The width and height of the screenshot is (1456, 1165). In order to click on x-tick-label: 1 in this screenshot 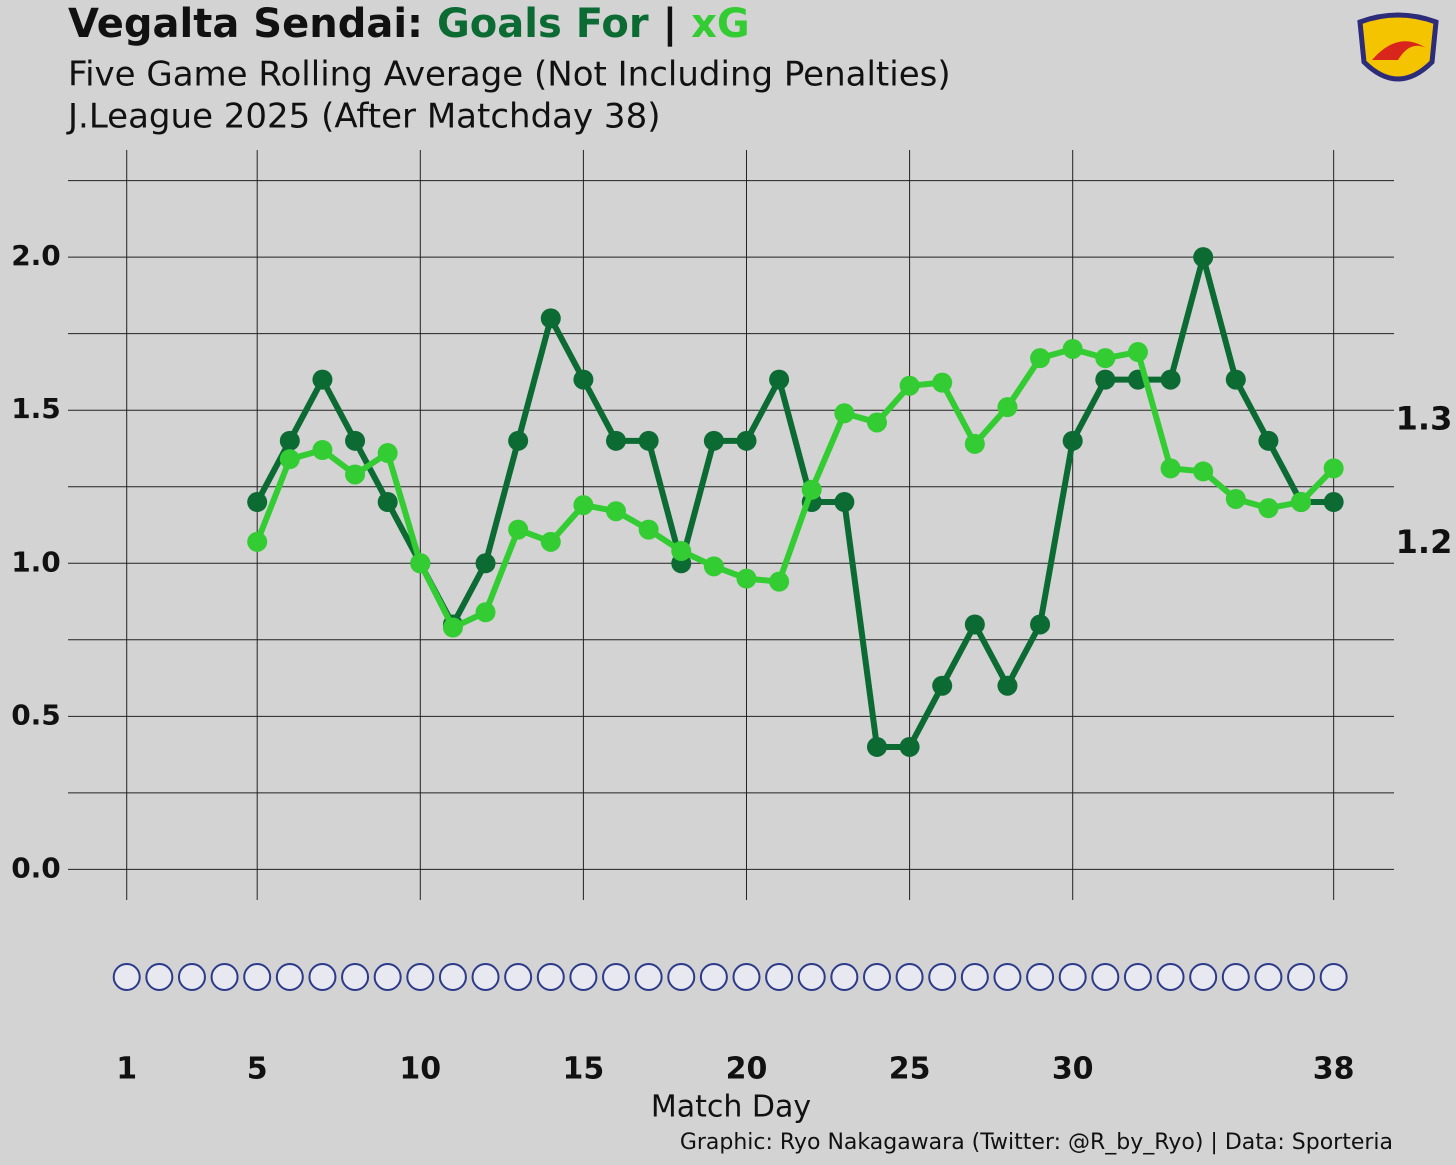, I will do `click(126, 1069)`.